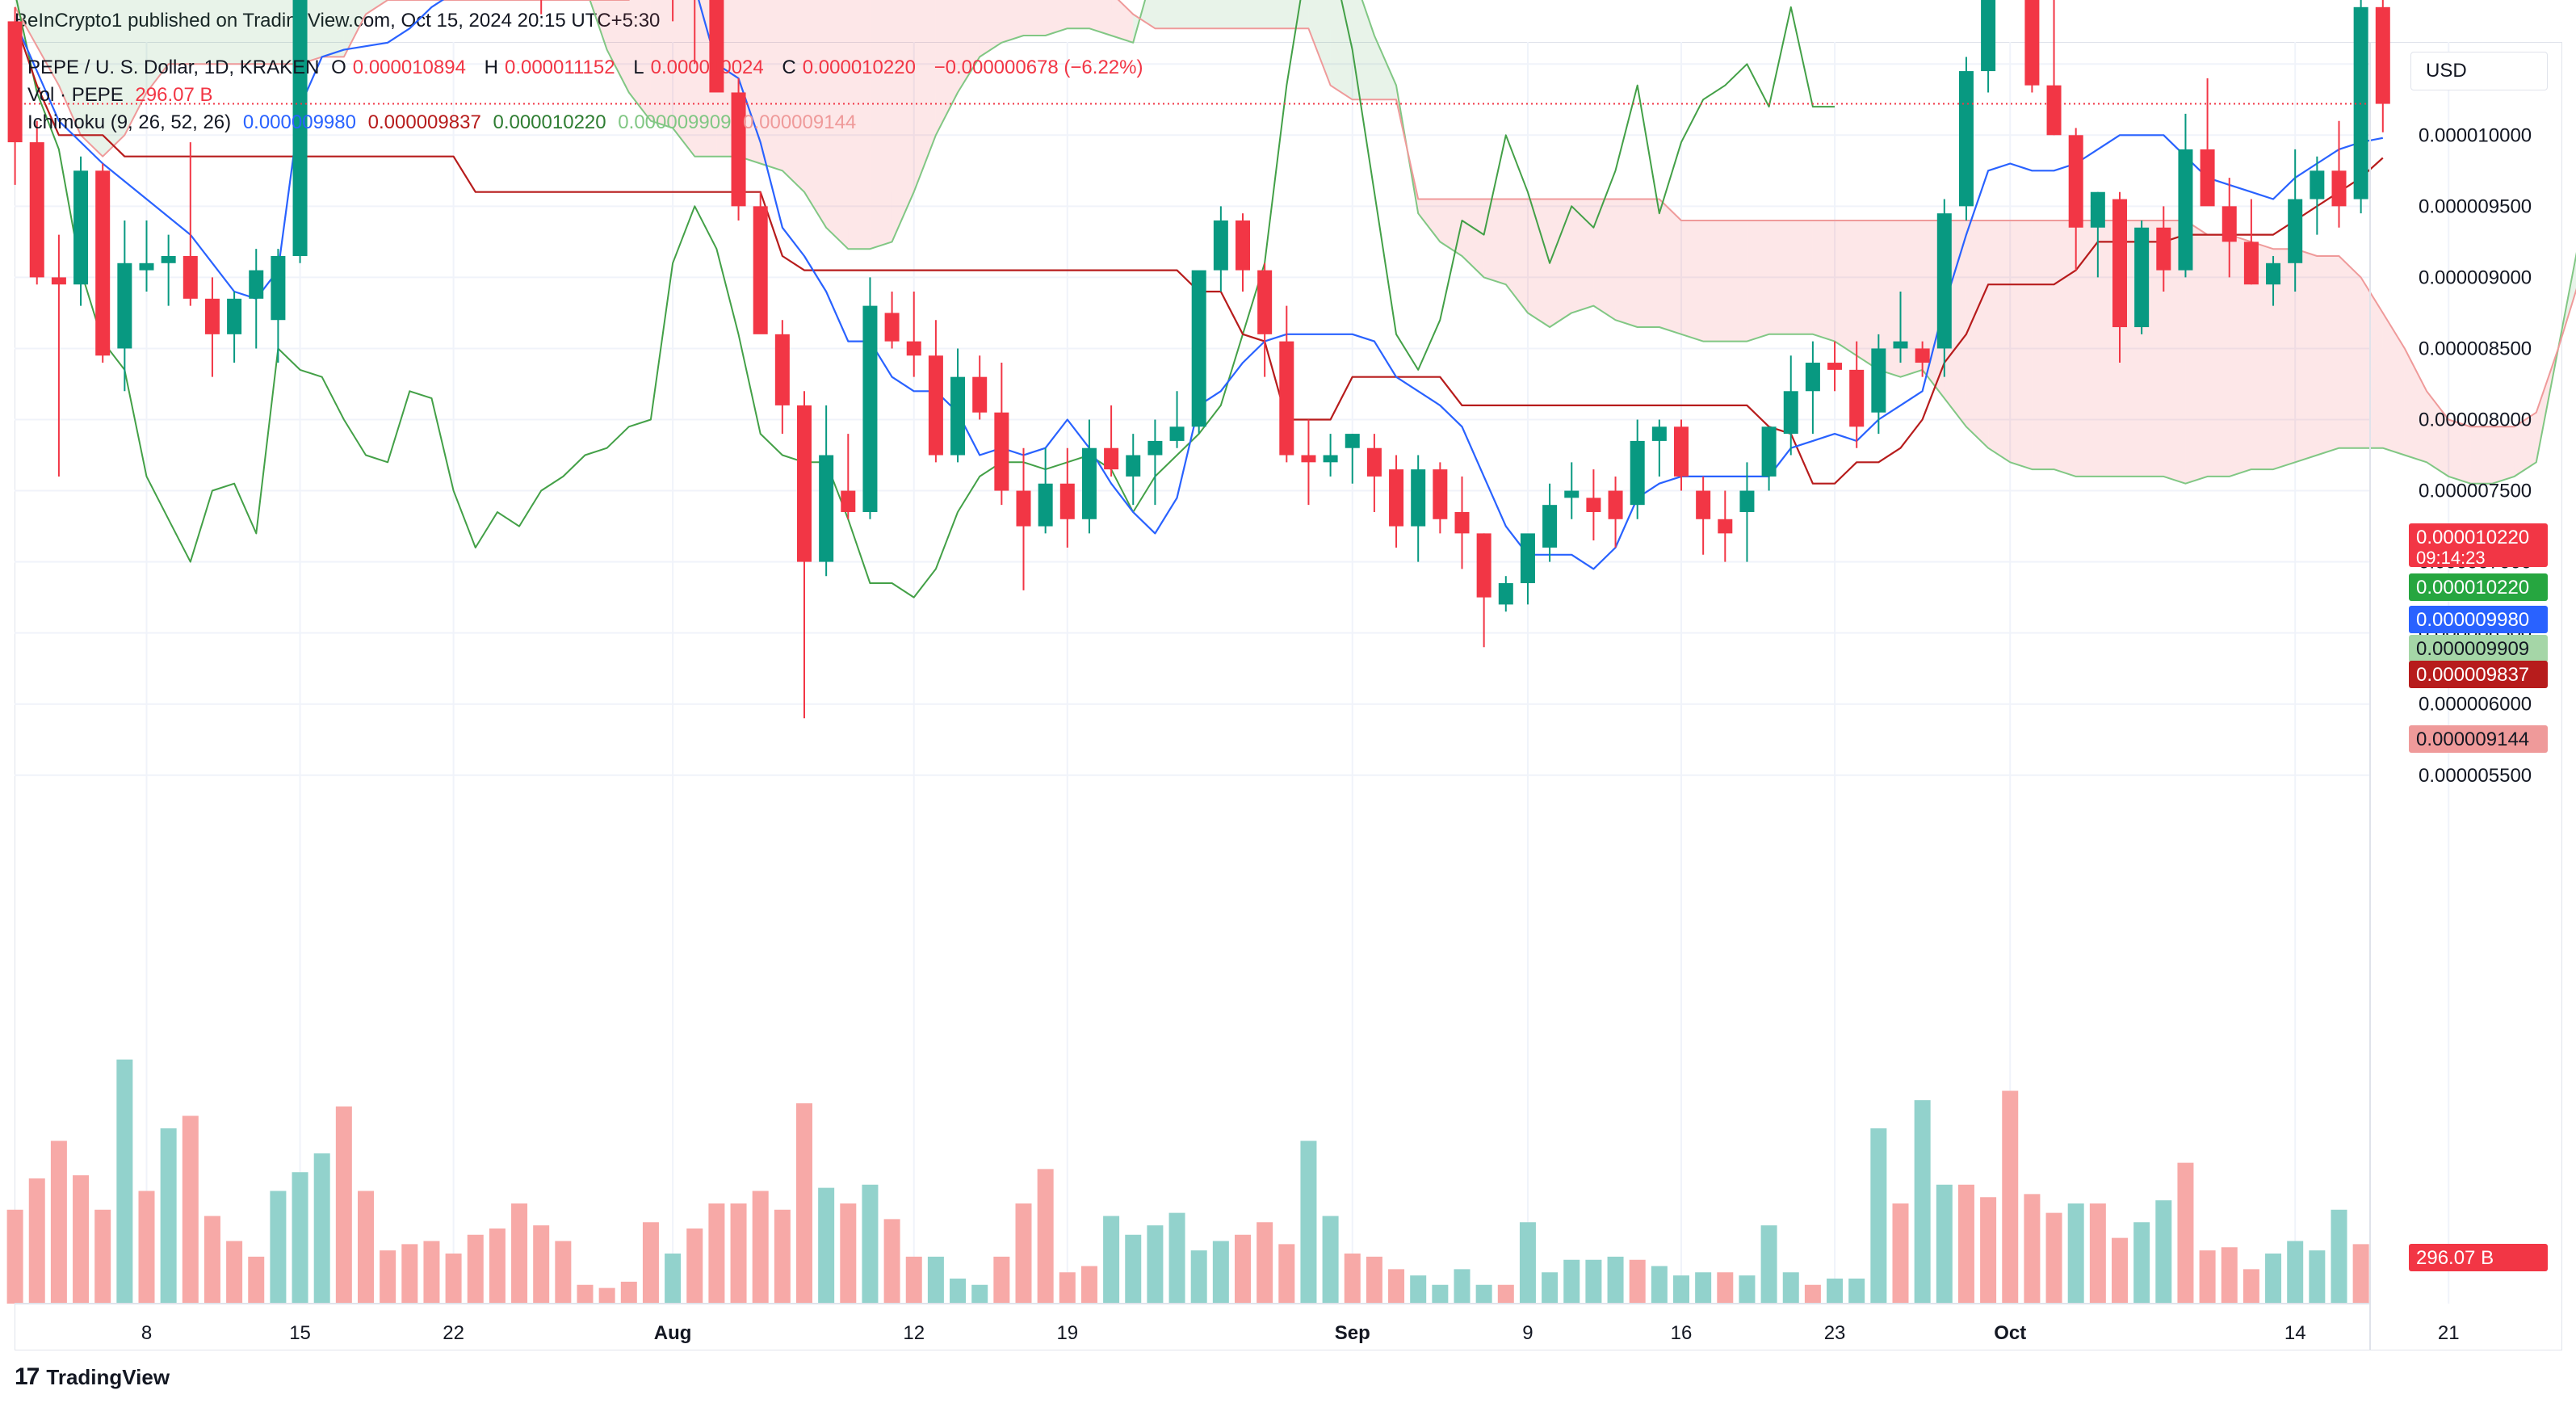 This screenshot has width=2576, height=1407. Describe the element at coordinates (2475, 705) in the screenshot. I see `y-tick-label: 0.000006000` at that location.